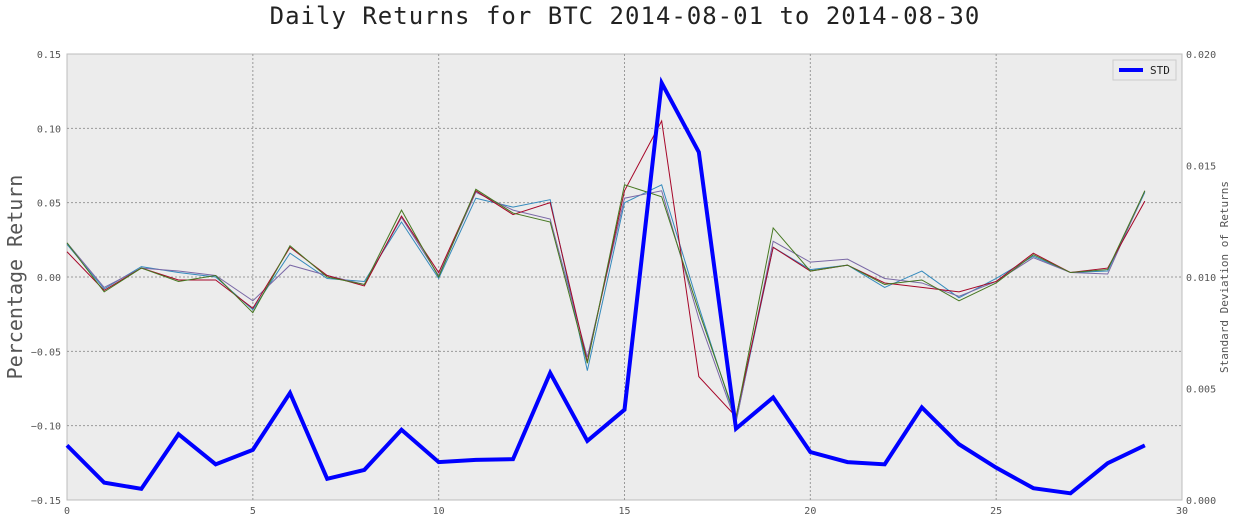 The height and width of the screenshot is (523, 1238). Describe the element at coordinates (1201, 167) in the screenshot. I see `y2-tick-label: 0.015` at that location.